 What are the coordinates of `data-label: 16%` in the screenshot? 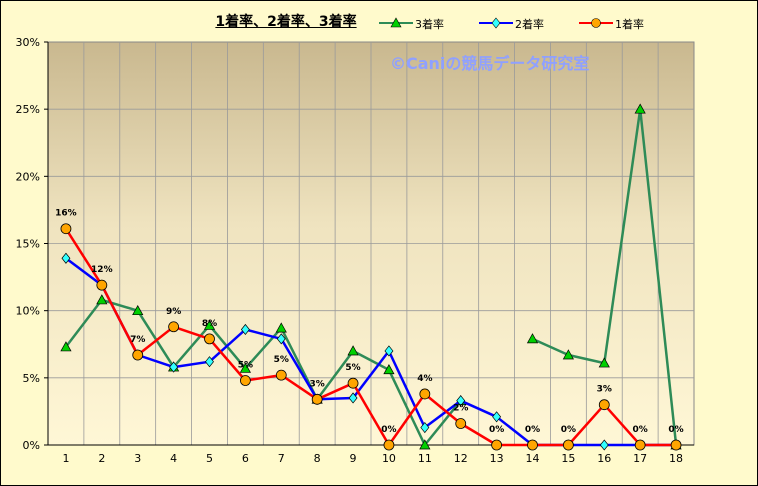 It's located at (66, 214).